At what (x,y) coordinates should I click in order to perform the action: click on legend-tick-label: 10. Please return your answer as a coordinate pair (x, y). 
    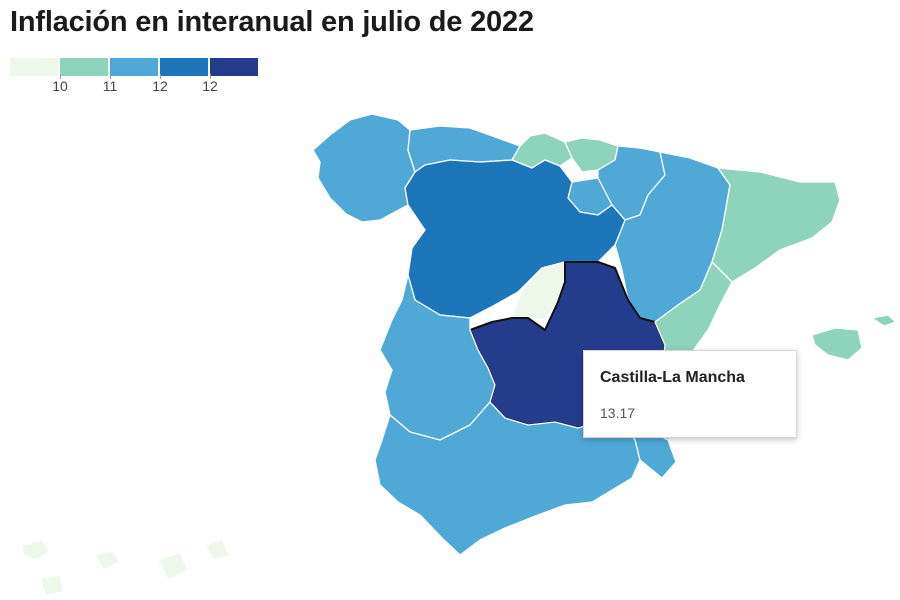
    Looking at the image, I should click on (60, 86).